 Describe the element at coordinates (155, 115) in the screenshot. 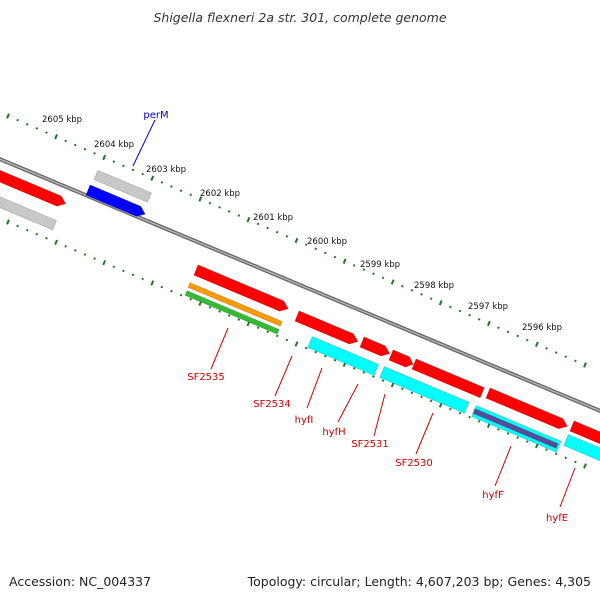

I see `gene-label-perm: perM` at that location.